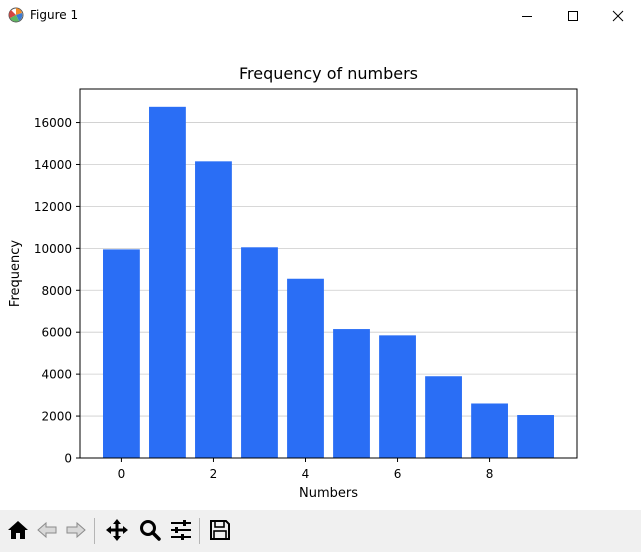 The width and height of the screenshot is (641, 552). Describe the element at coordinates (54, 15) in the screenshot. I see `window-title: Figure 1` at that location.